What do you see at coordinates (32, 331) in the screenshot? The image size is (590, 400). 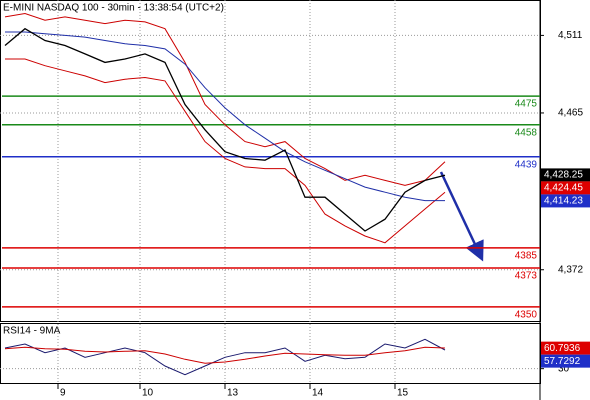 I see `rsi-title: RSI14 - 9MA` at bounding box center [32, 331].